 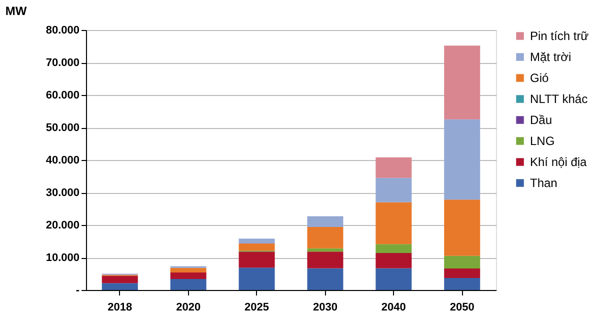 What do you see at coordinates (542, 141) in the screenshot?
I see `legend-label: LNG` at bounding box center [542, 141].